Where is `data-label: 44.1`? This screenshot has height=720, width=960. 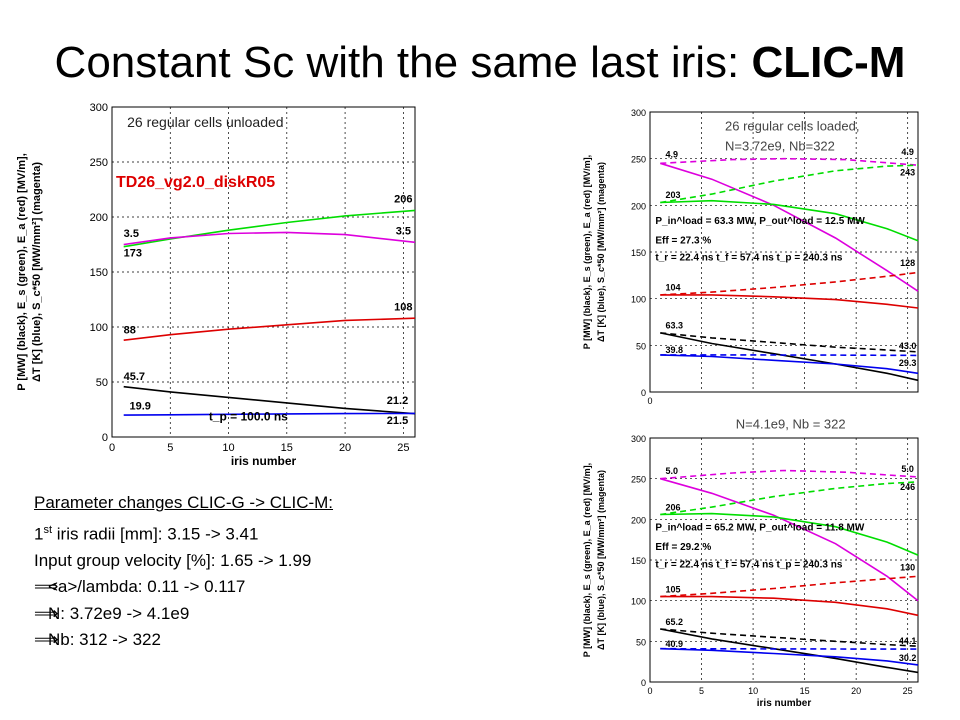 data-label: 44.1 is located at coordinates (908, 641).